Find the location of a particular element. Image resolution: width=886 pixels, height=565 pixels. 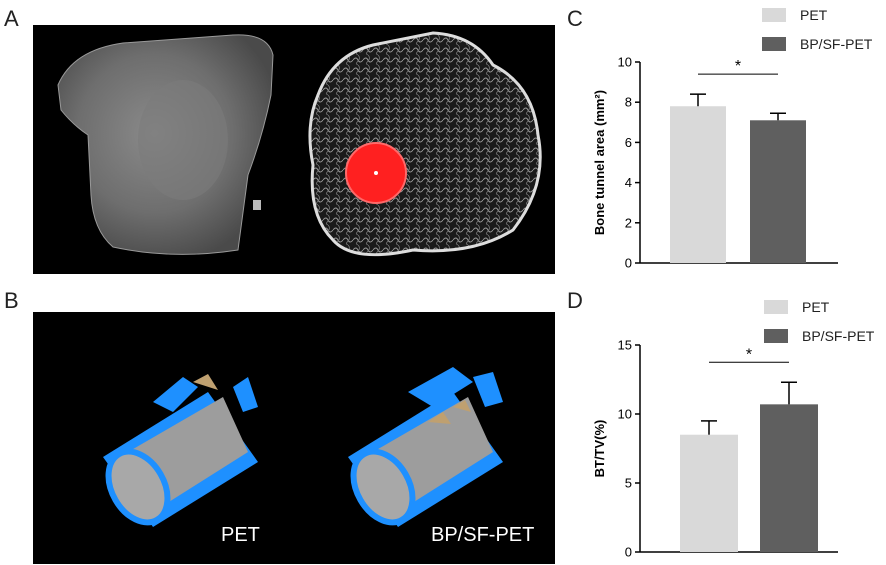

bt-tv-chart: PET BP/SF-PET 0 5 10 15 BT/TV(%) * is located at coordinates (733, 429).